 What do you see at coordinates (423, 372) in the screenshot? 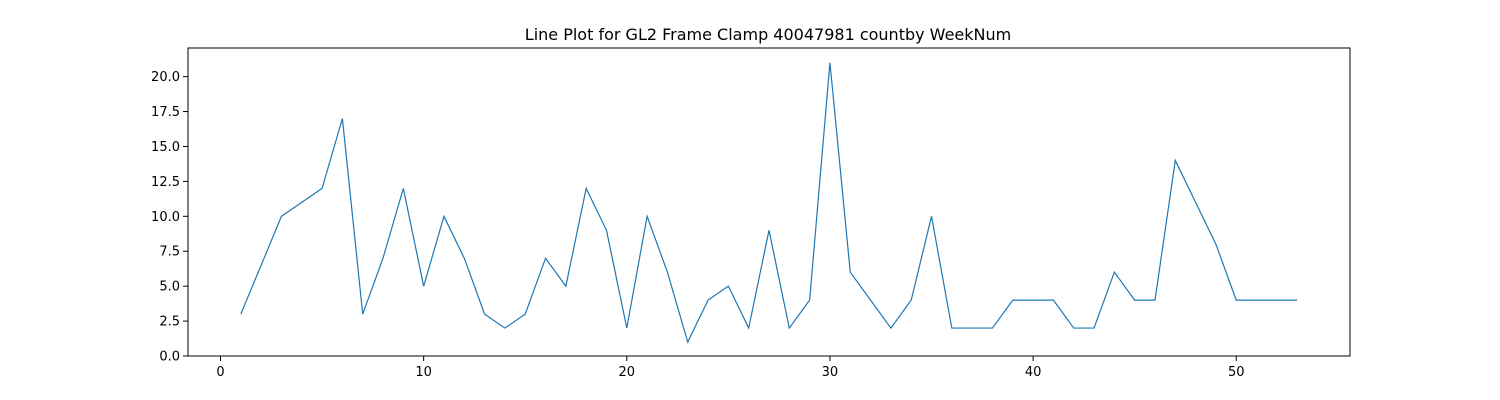
I see `x-tick-label: 10` at bounding box center [423, 372].